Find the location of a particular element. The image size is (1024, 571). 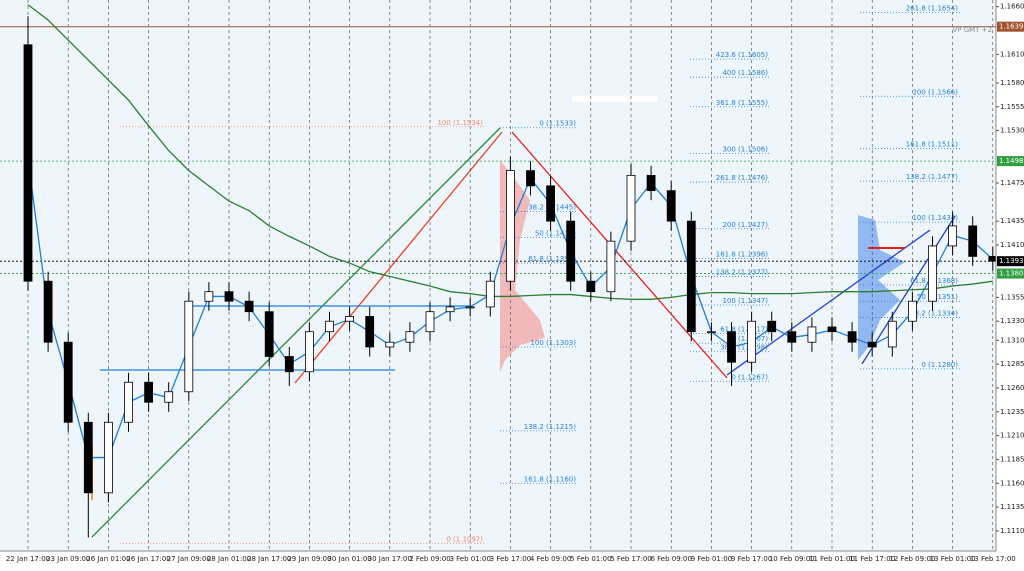

fib-label: 50 (1.1351) is located at coordinates (937, 297).